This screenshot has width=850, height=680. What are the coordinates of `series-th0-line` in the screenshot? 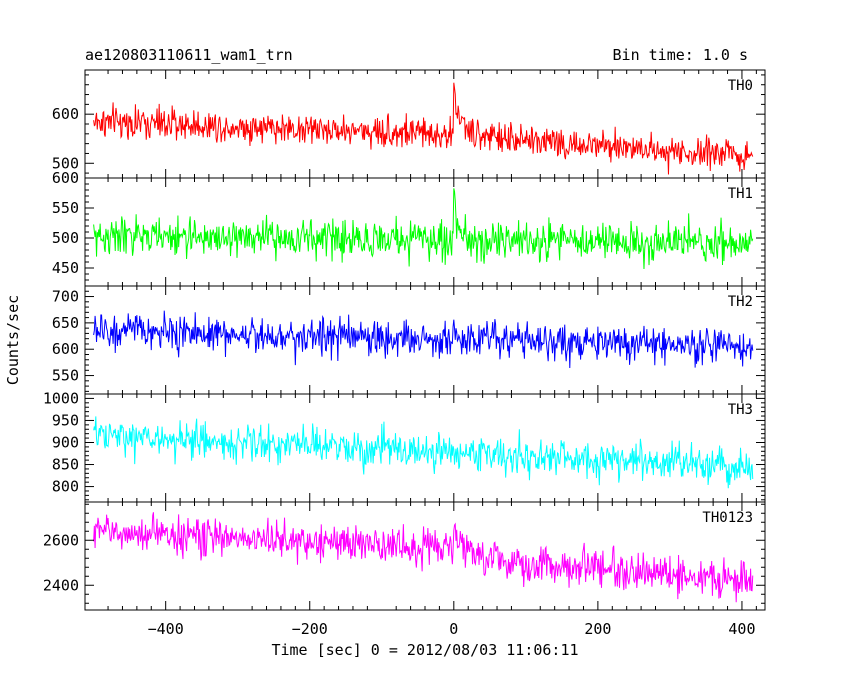 It's located at (423, 128).